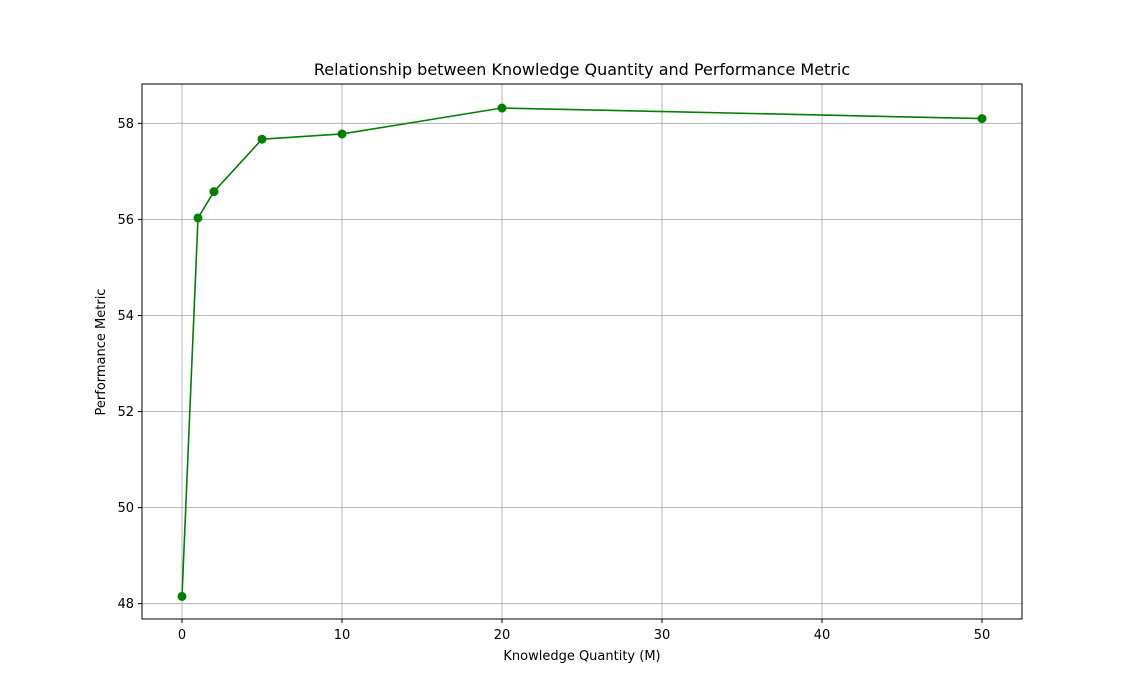  Describe the element at coordinates (125, 124) in the screenshot. I see `y-tick-label: 58` at that location.